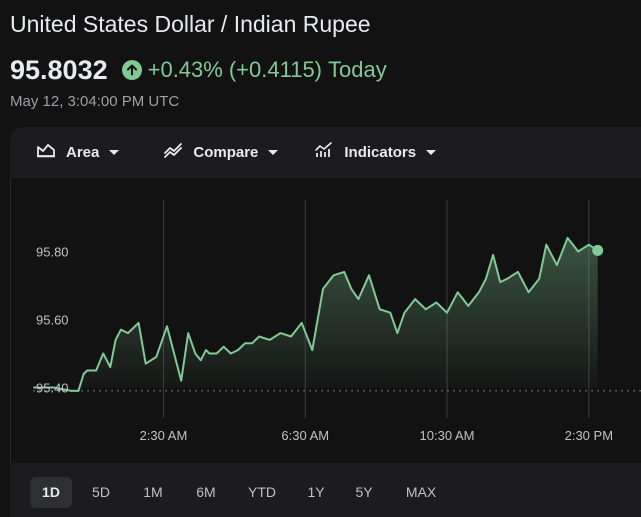 This screenshot has height=517, width=641. What do you see at coordinates (52, 320) in the screenshot?
I see `y-tick-label: 95.60` at bounding box center [52, 320].